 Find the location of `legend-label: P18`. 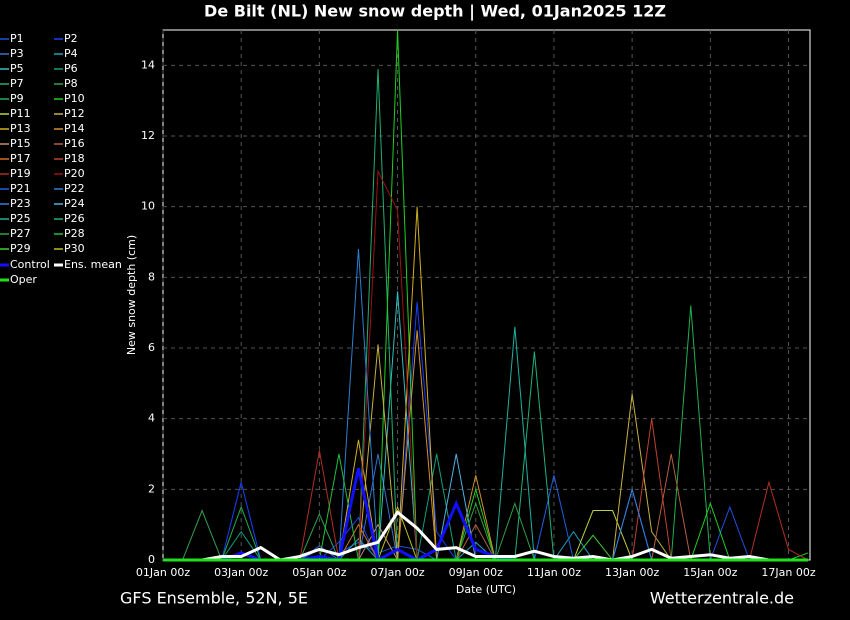

legend-label: P18 is located at coordinates (74, 158).